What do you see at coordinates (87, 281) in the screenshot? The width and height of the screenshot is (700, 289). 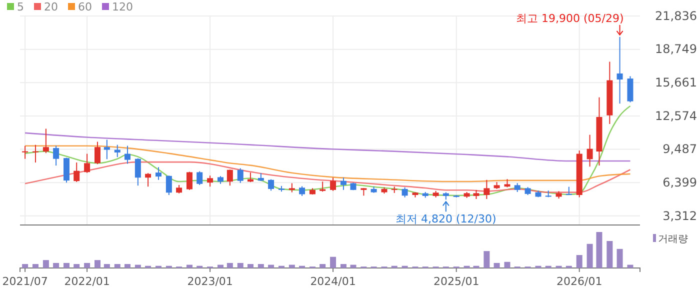 I see `x-tick-label: 2022/01` at bounding box center [87, 281].